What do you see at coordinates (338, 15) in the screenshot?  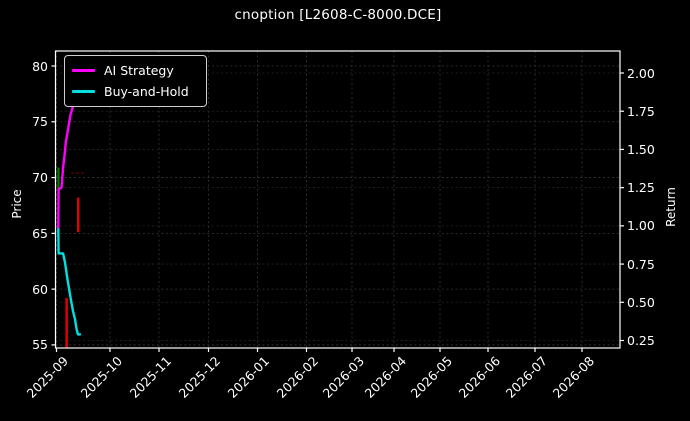 I see `chart-title: cnoption [L2608-C-8000.DCE]` at bounding box center [338, 15].